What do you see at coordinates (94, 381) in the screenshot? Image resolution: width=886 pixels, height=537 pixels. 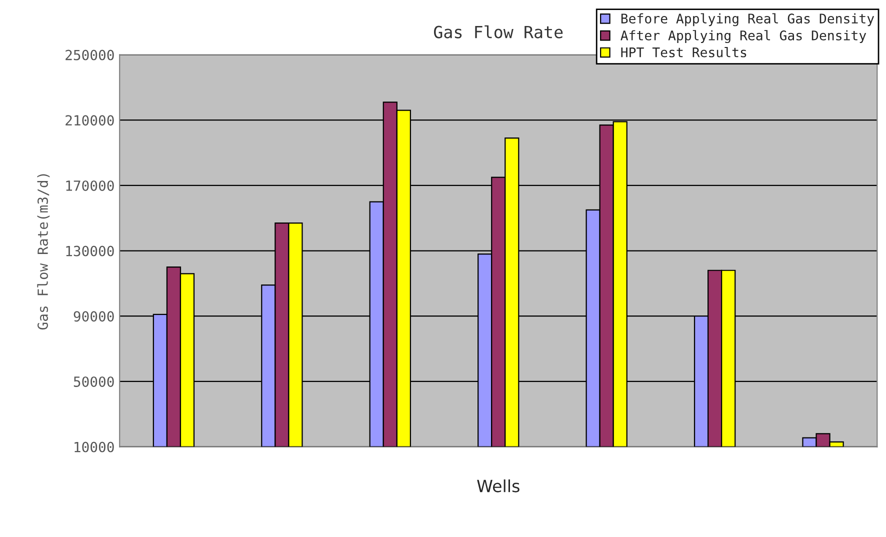 I see `y-tick-label: 50000` at bounding box center [94, 381].